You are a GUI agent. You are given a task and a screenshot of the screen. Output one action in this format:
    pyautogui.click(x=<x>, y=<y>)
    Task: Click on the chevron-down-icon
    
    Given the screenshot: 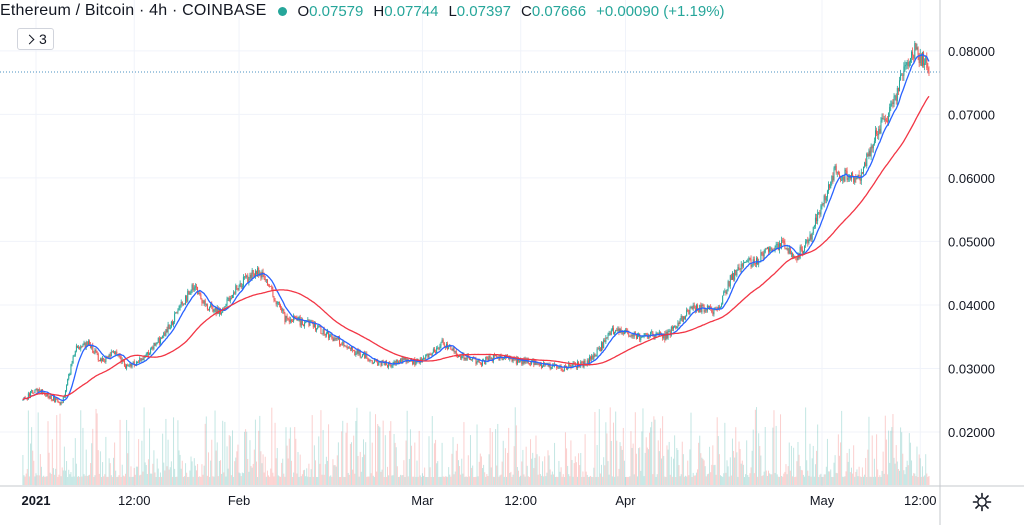 What is the action you would take?
    pyautogui.click(x=29, y=39)
    